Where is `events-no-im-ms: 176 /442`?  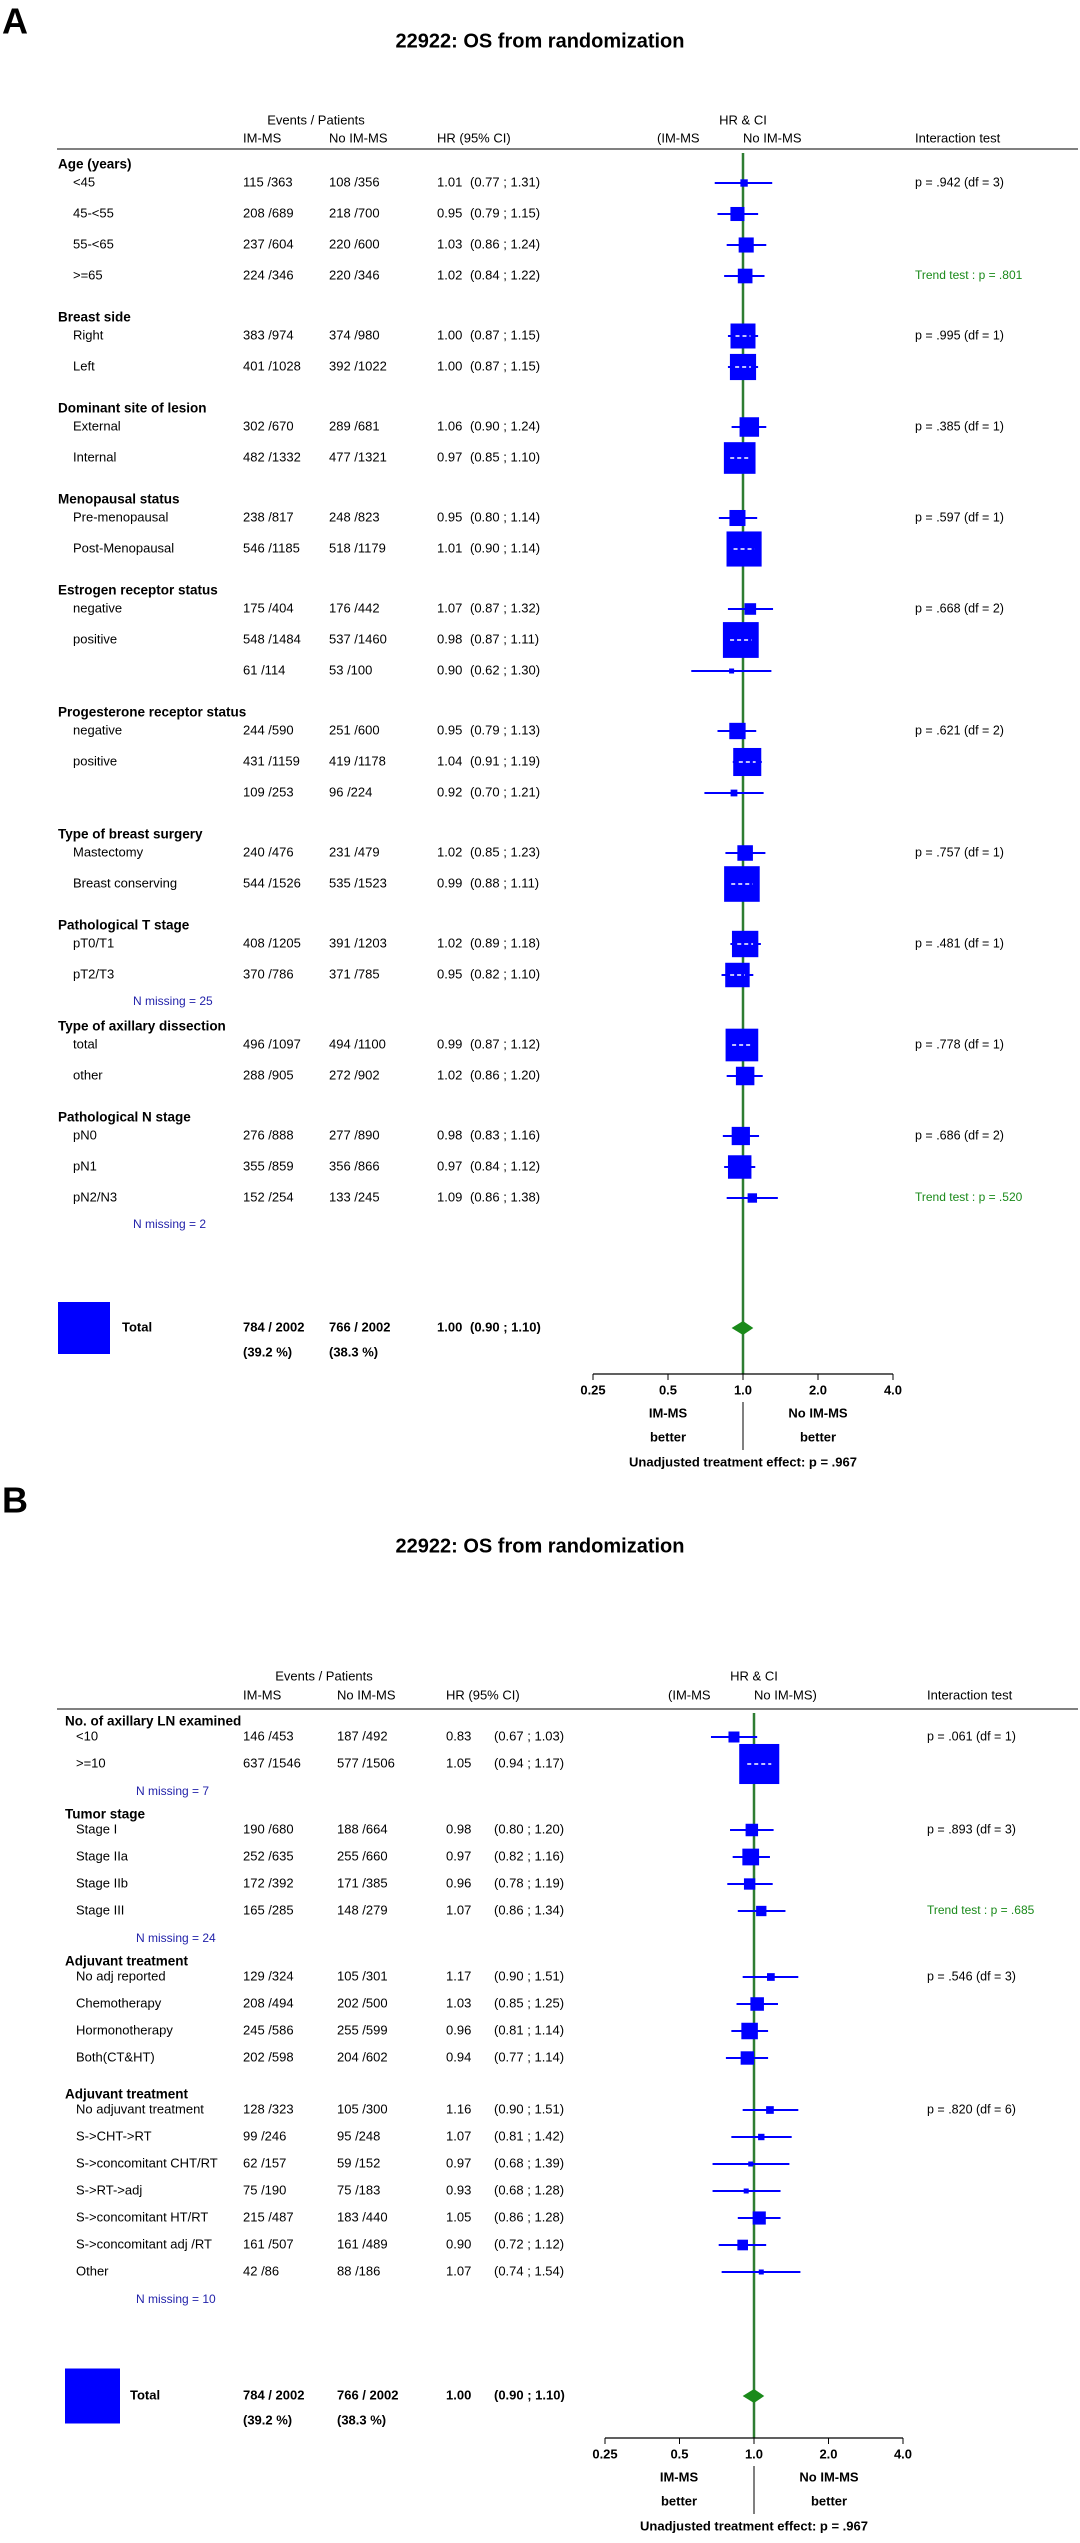 events-no-im-ms: 176 /442 is located at coordinates (354, 607).